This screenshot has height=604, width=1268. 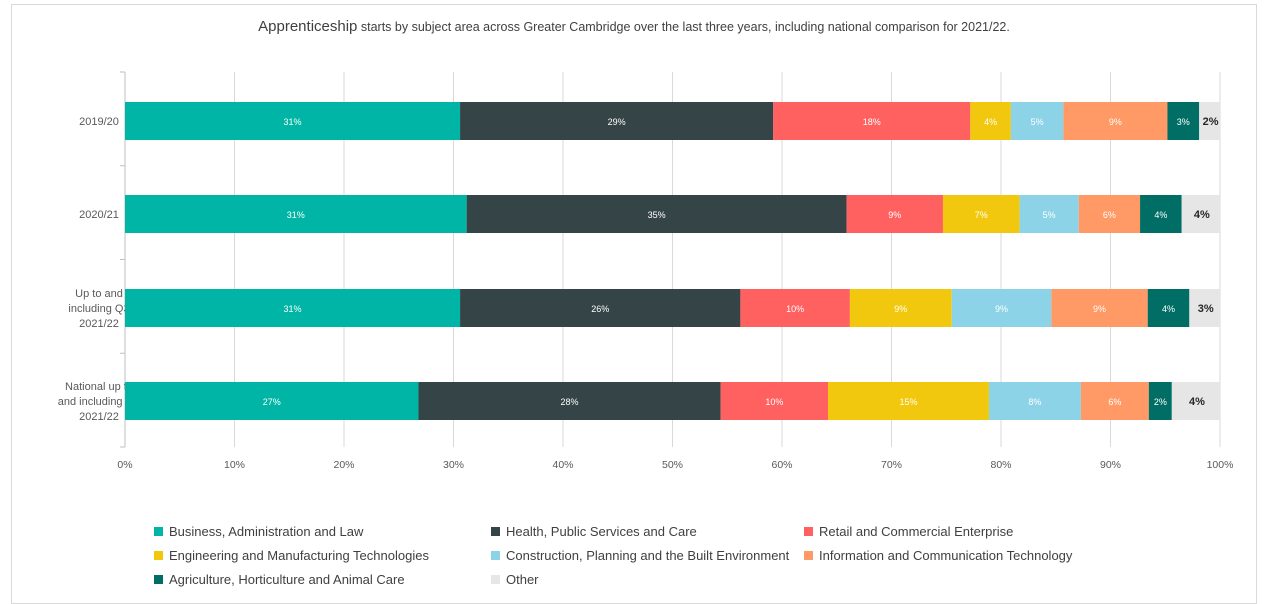 I want to click on x-tick-label: 0%, so click(x=124, y=465).